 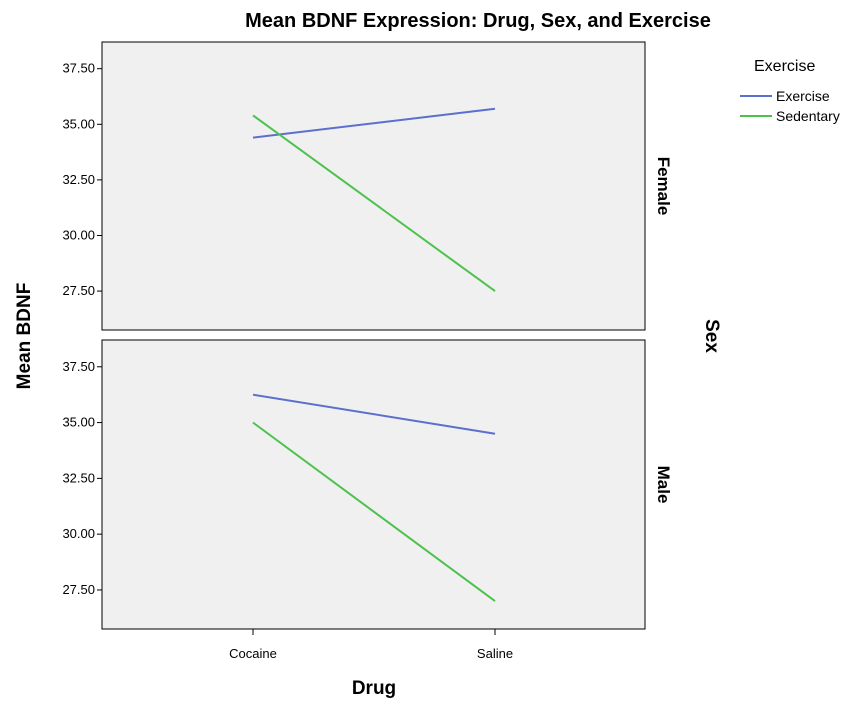 I want to click on x-tick-label-saline: Saline, so click(x=495, y=653).